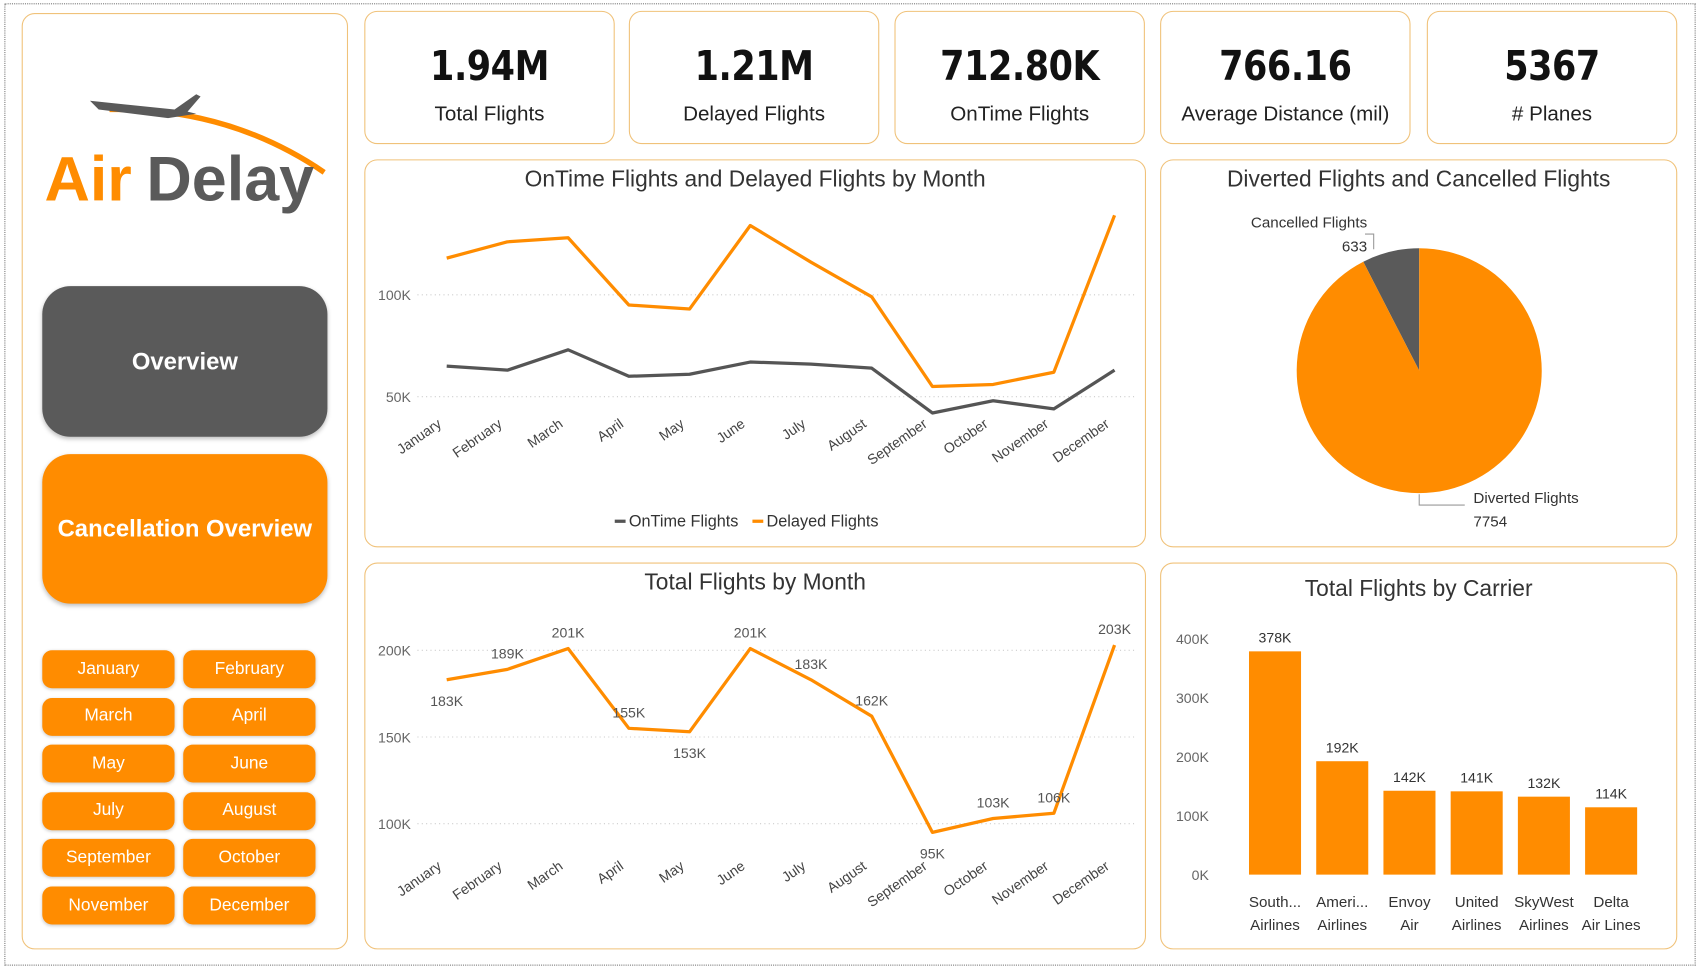 This screenshot has height=970, width=1700. I want to click on data-label: 192K, so click(1342, 748).